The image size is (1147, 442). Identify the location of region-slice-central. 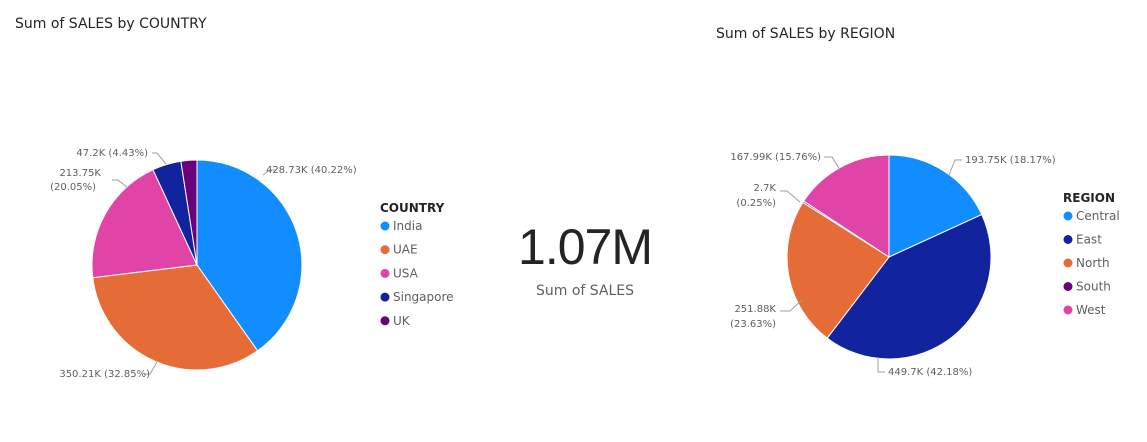
(935, 206).